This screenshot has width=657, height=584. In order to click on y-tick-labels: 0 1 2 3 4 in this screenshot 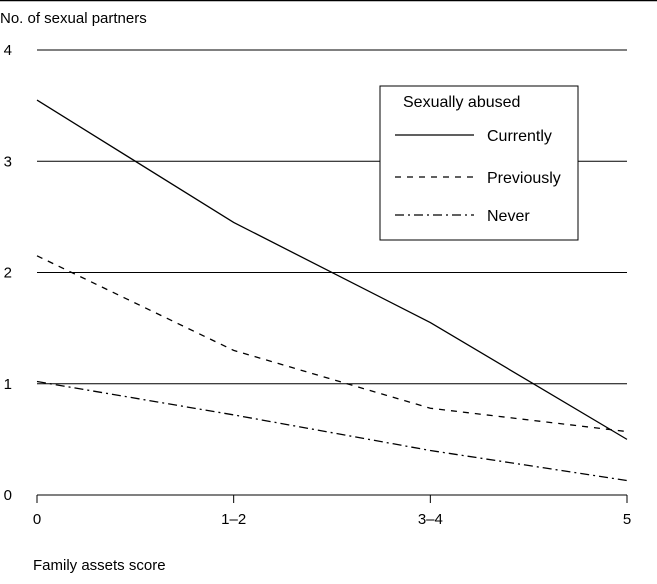, I will do `click(8, 273)`.